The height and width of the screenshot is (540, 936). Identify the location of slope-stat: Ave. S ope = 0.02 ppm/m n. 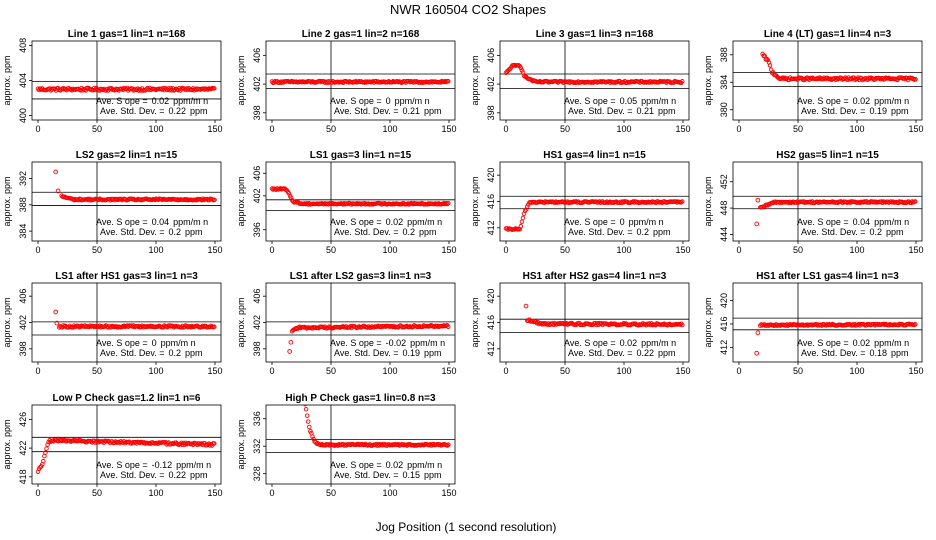
(853, 101).